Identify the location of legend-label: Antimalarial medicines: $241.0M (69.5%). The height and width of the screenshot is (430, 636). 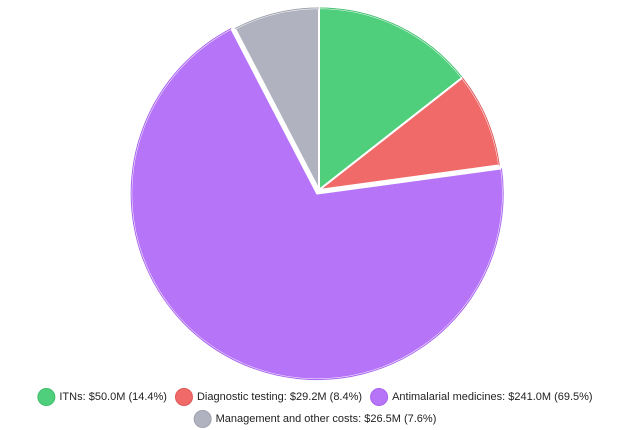
(492, 397).